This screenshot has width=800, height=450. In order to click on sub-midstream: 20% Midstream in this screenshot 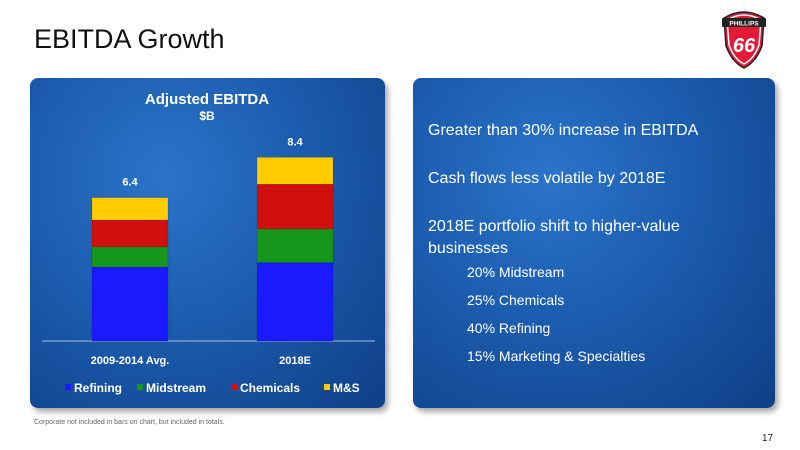, I will do `click(516, 272)`.